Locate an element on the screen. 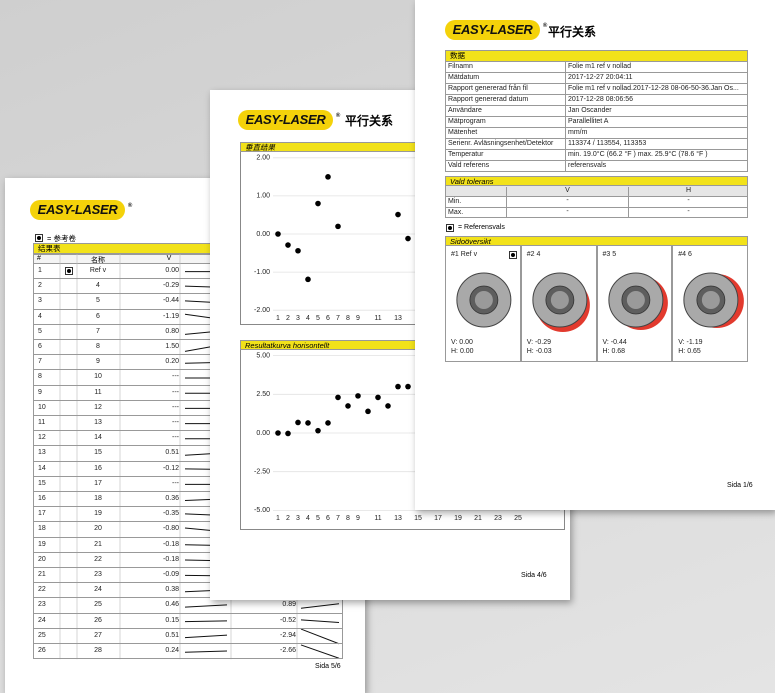 The image size is (775, 693). row-number: 24 is located at coordinates (42, 620).